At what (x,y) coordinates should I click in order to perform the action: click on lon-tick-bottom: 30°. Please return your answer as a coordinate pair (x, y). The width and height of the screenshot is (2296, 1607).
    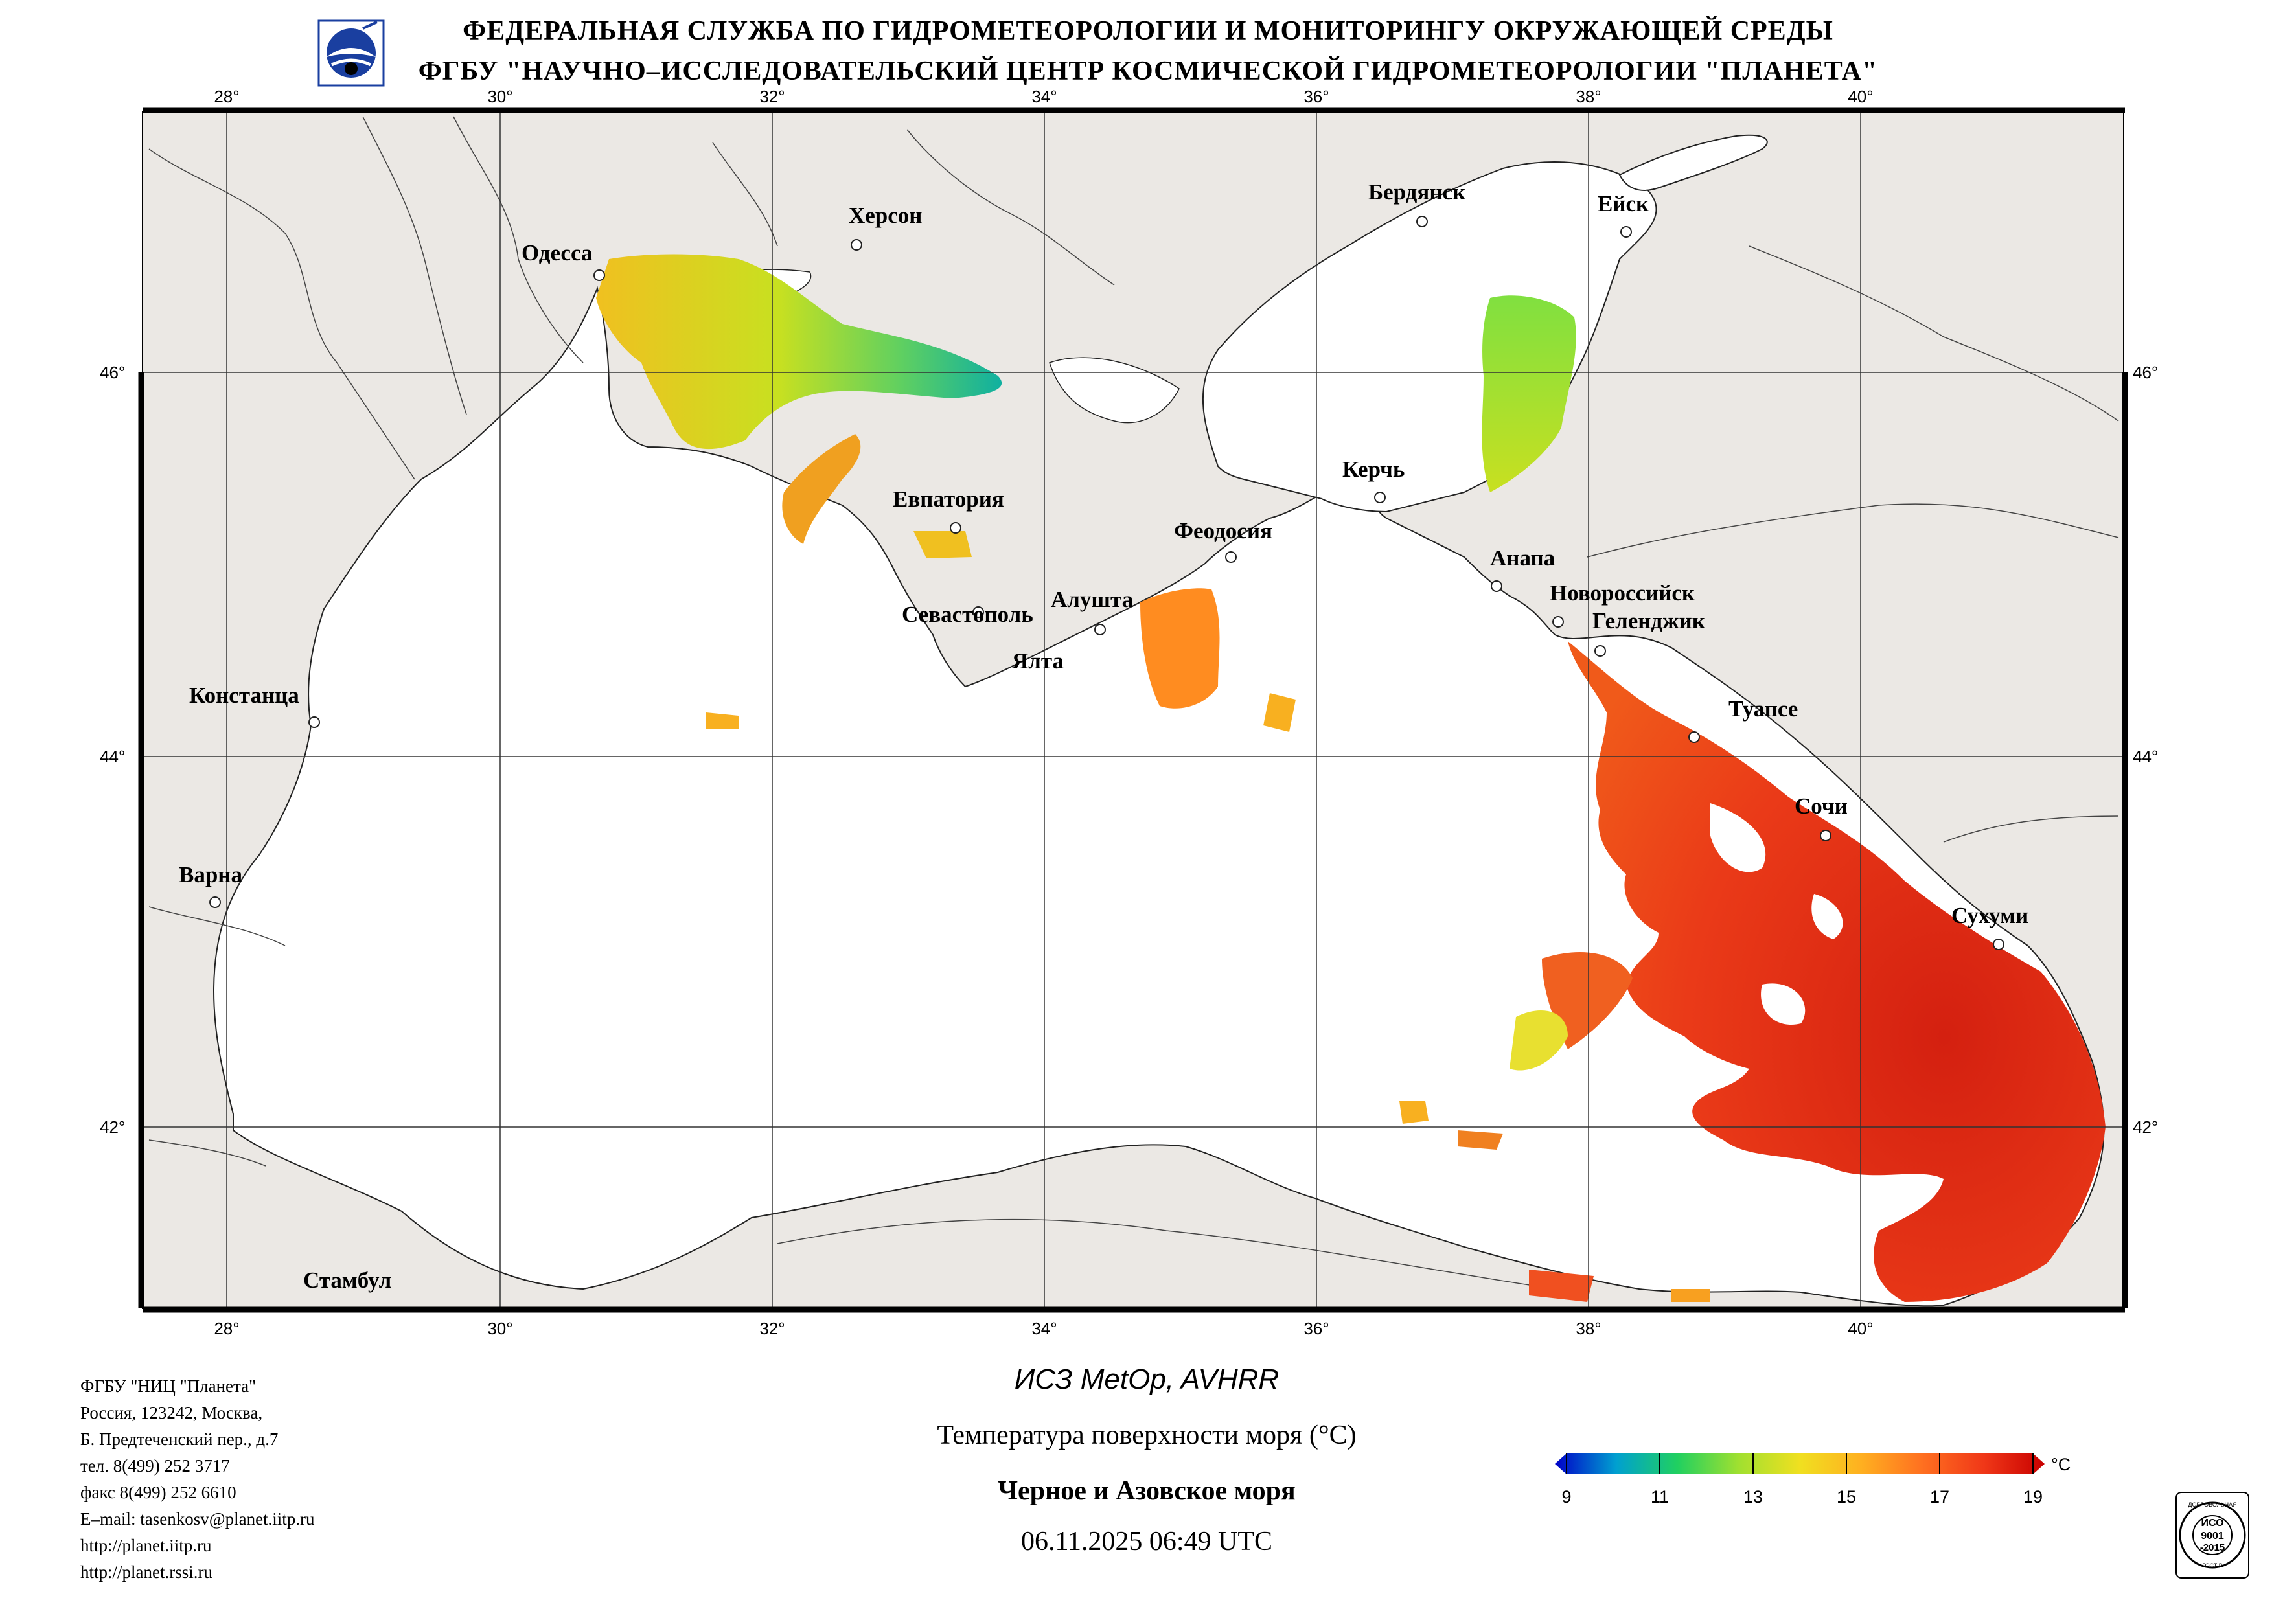
    Looking at the image, I should click on (499, 1328).